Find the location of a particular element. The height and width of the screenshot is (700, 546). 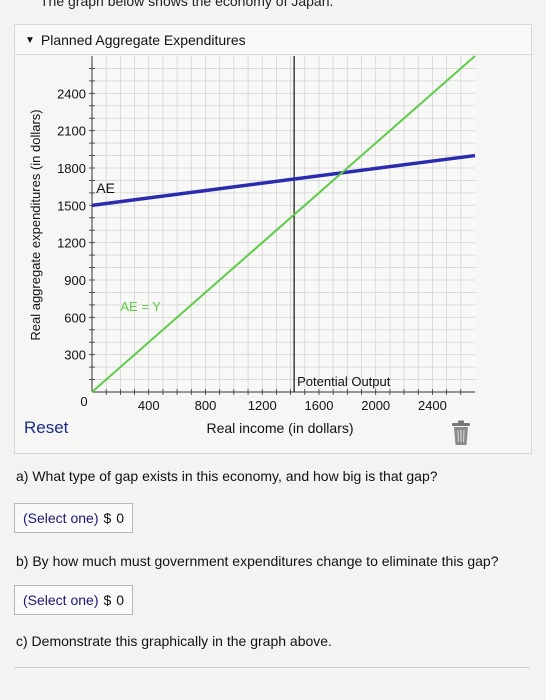

y-tick-label: 300 is located at coordinates (75, 355).